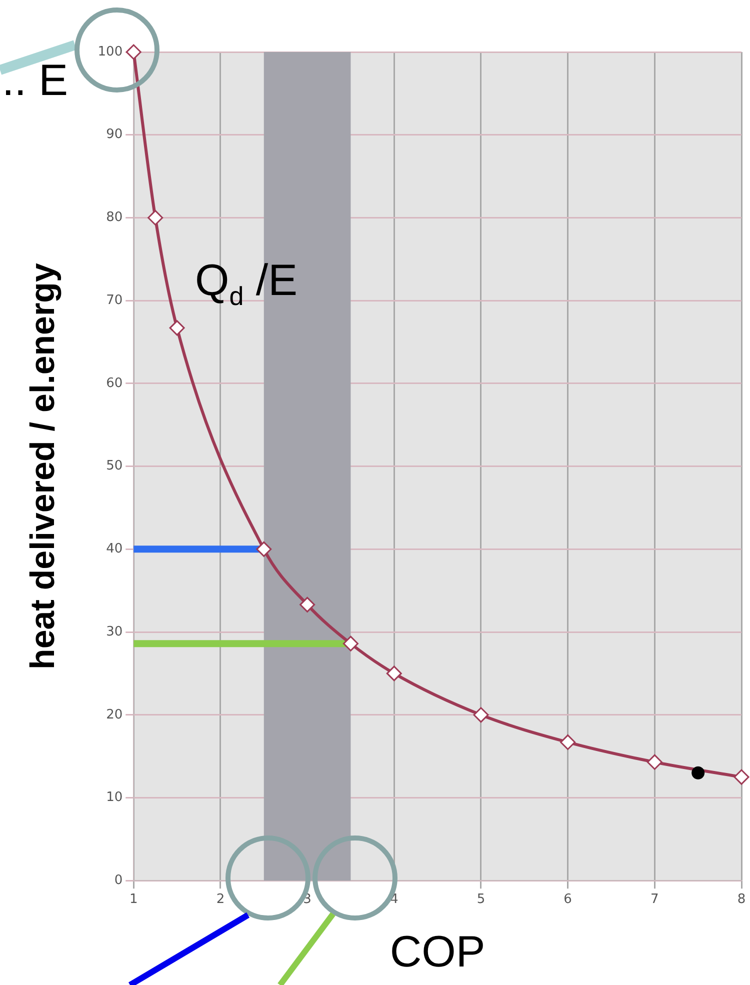 The image size is (750, 985). What do you see at coordinates (114, 218) in the screenshot?
I see `y-tick-label: 80` at bounding box center [114, 218].